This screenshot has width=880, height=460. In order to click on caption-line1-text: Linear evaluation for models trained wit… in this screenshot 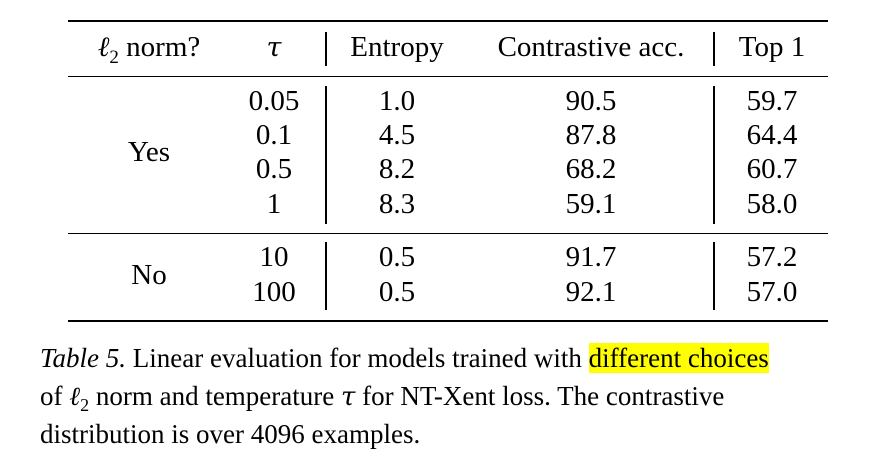, I will do `click(357, 358)`.